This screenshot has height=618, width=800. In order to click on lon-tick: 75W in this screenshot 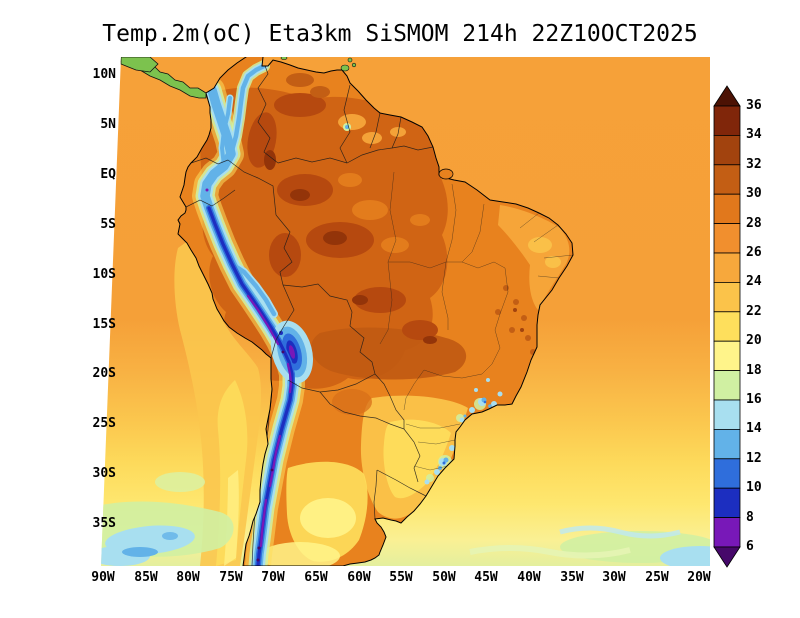, I will do `click(231, 577)`.